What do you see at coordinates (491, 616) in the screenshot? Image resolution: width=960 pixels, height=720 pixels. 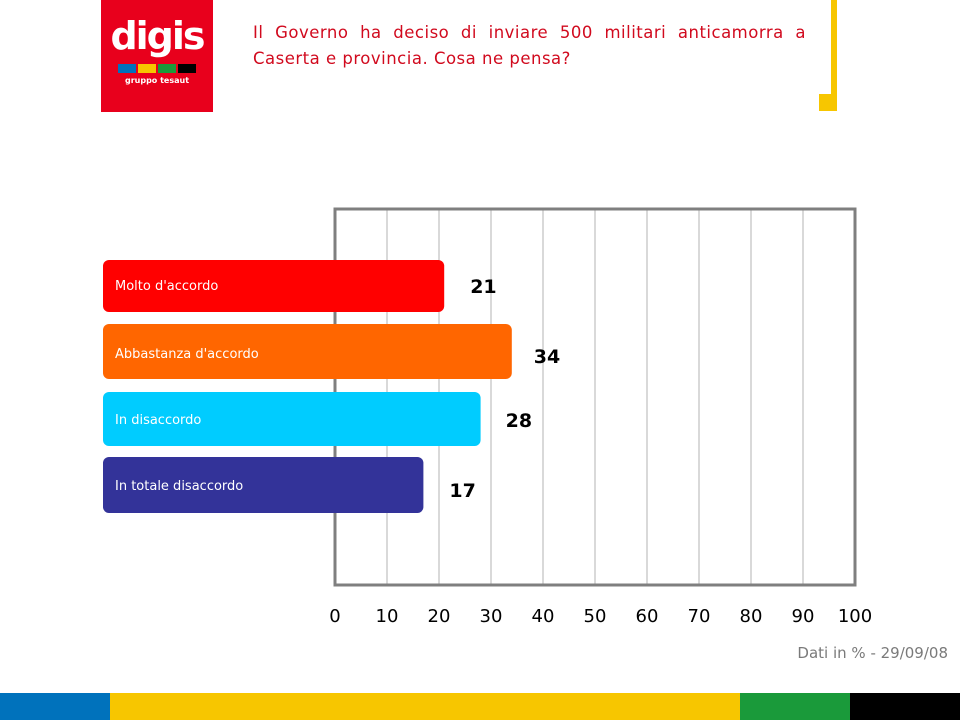 I see `x-tick-label: 30` at bounding box center [491, 616].